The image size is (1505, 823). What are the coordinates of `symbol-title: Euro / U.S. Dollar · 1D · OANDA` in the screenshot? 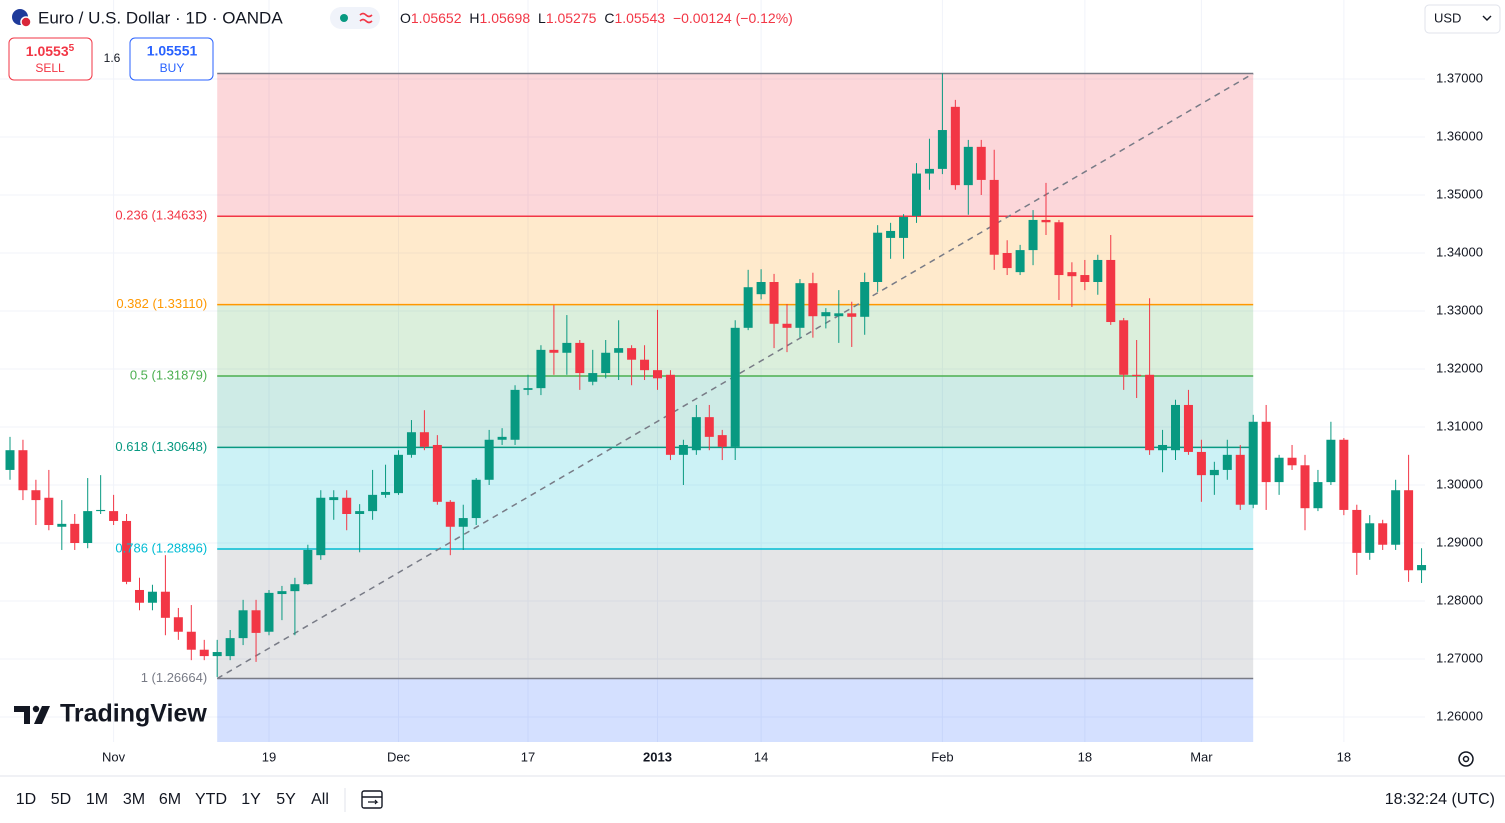 It's located at (160, 17).